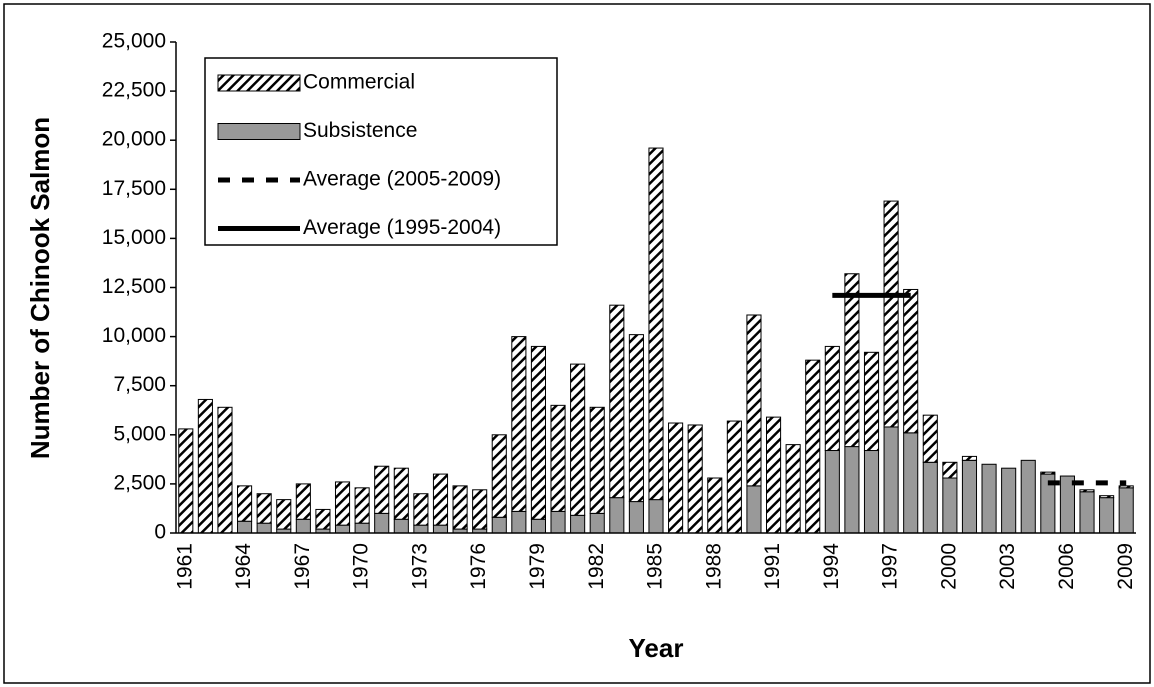  I want to click on x-tick-label: 1985, so click(655, 566).